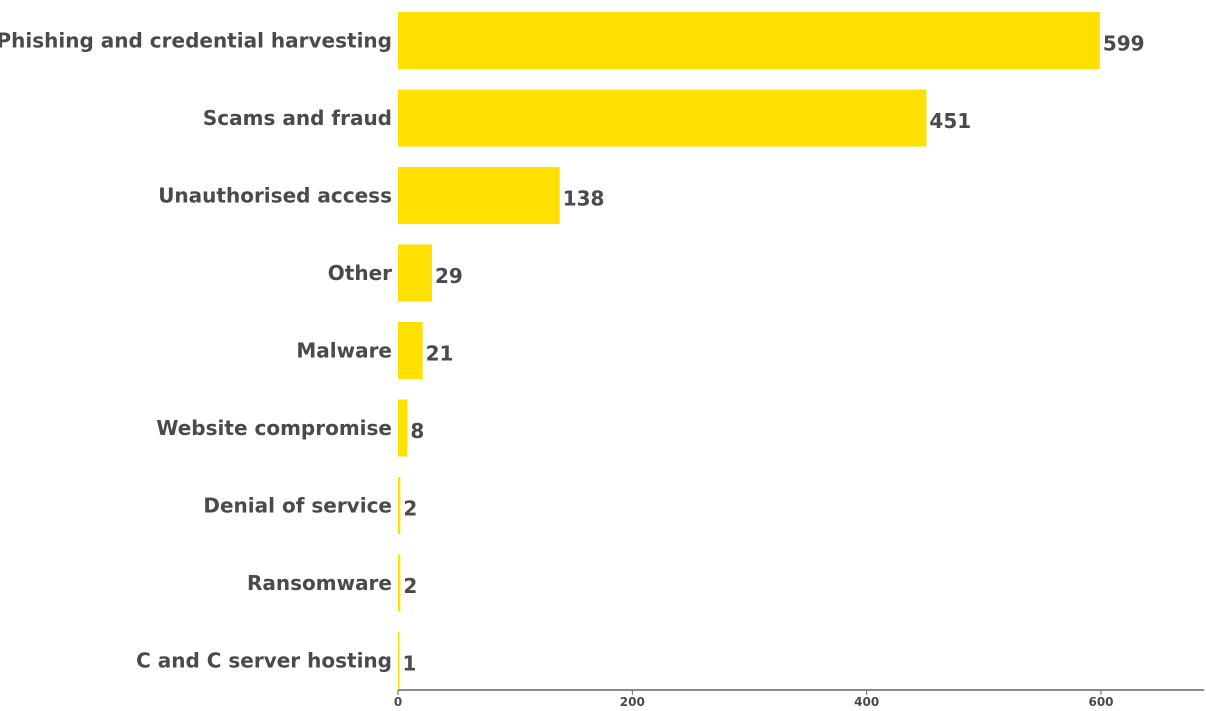  What do you see at coordinates (662, 118) in the screenshot?
I see `bar-scams-and-fraud` at bounding box center [662, 118].